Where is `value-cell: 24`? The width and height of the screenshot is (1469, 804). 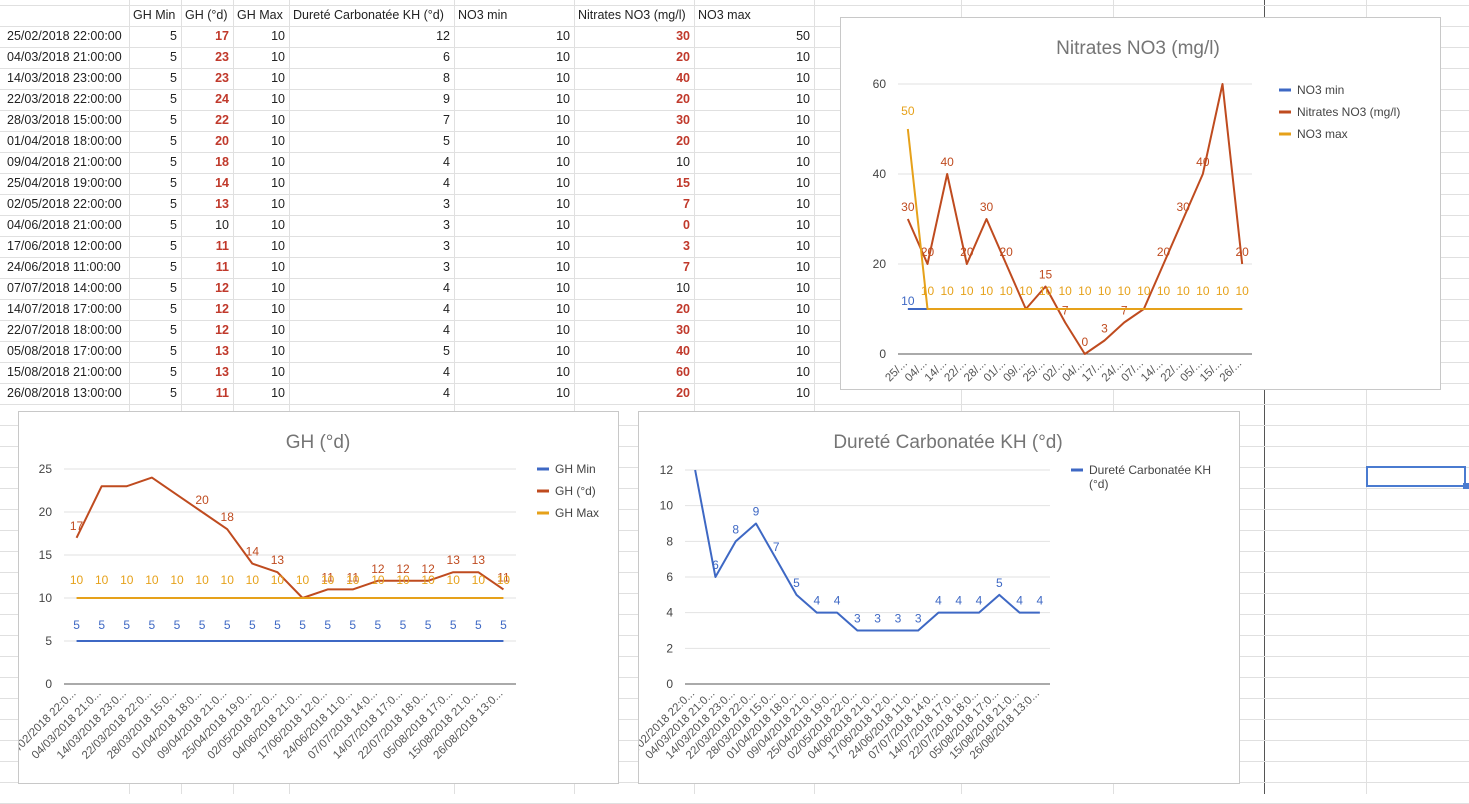 value-cell: 24 is located at coordinates (222, 99).